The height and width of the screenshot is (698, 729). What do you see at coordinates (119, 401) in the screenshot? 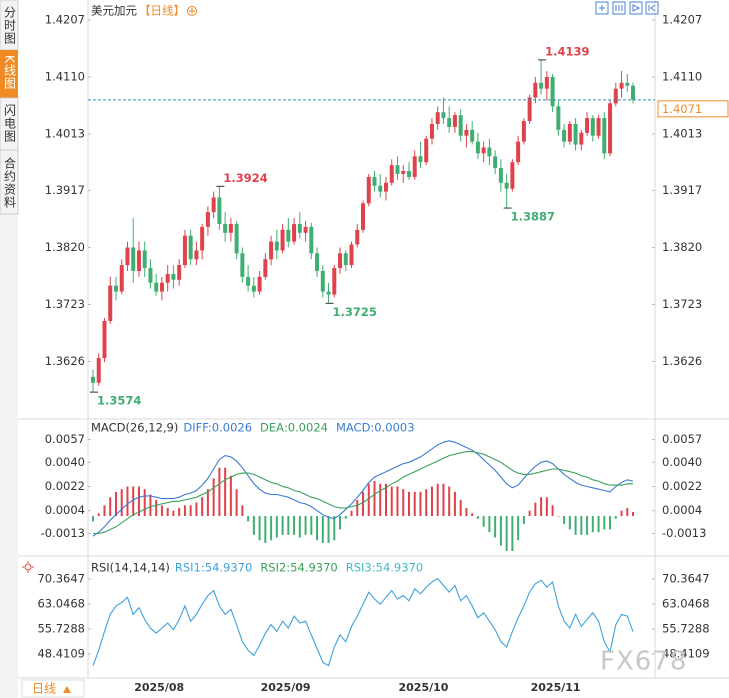
I see `extreme-label: 1.3574` at bounding box center [119, 401].